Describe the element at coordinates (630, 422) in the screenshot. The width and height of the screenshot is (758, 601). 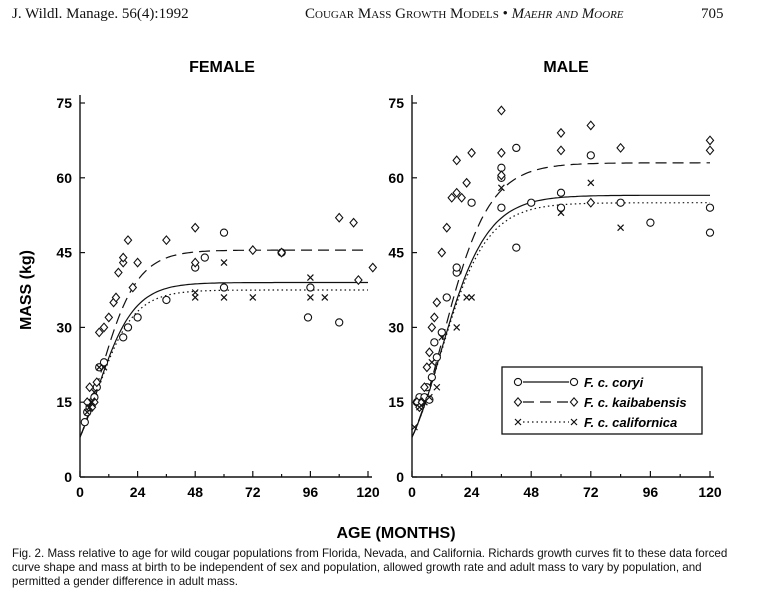
I see `legend-label: F. c. californica` at that location.